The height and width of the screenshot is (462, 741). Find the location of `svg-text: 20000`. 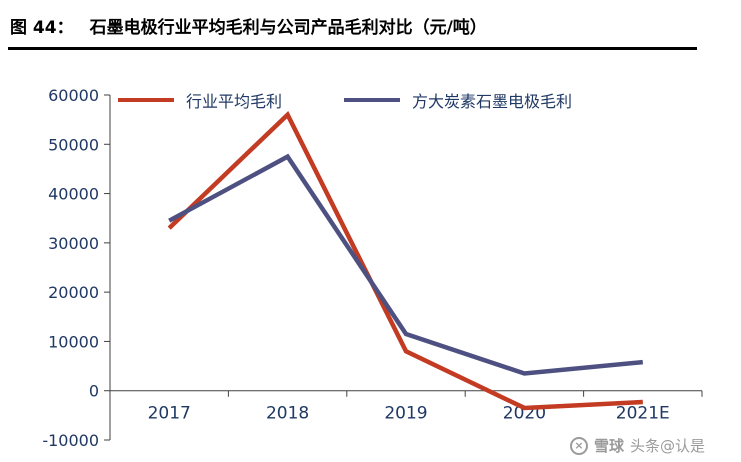

svg-text: 20000 is located at coordinates (73, 292).